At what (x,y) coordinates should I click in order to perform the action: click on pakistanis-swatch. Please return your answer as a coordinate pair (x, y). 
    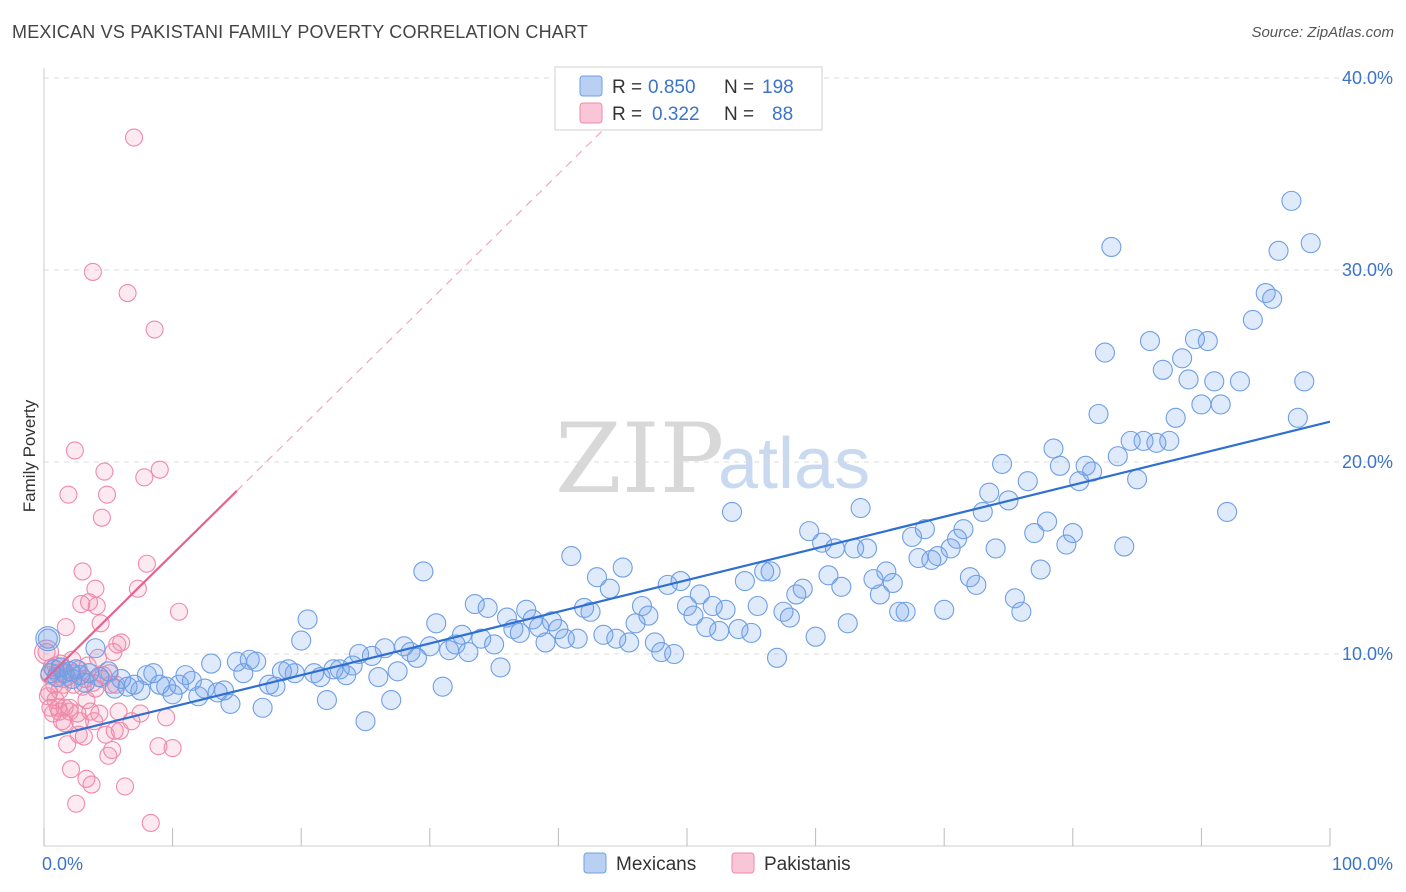
    Looking at the image, I should click on (591, 113).